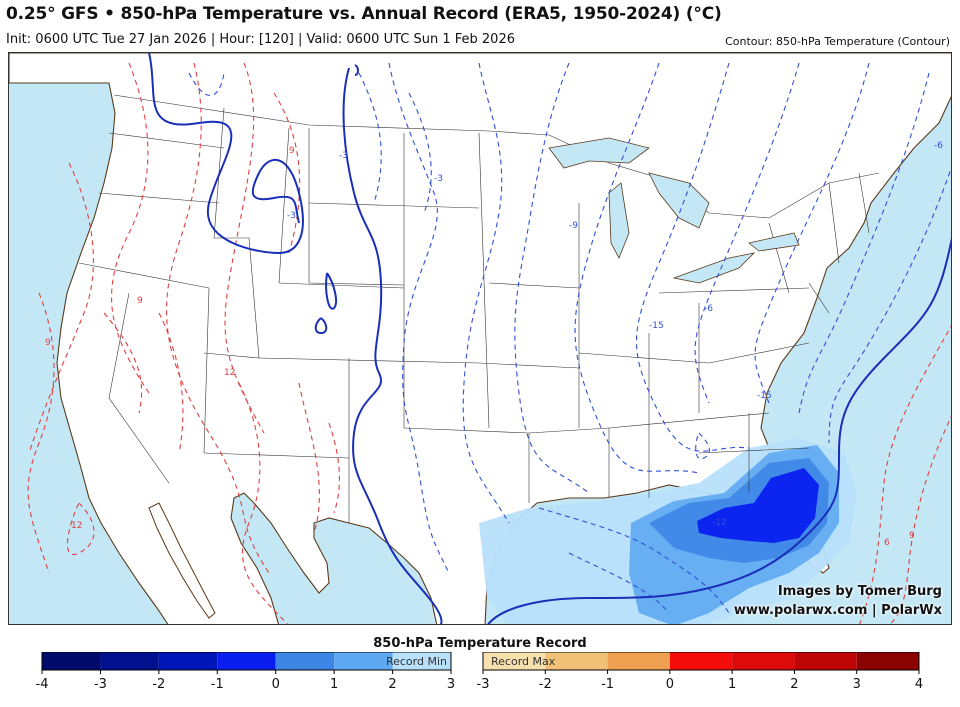 This screenshot has height=707, width=960. Describe the element at coordinates (573, 226) in the screenshot. I see `contour-label: -9` at that location.